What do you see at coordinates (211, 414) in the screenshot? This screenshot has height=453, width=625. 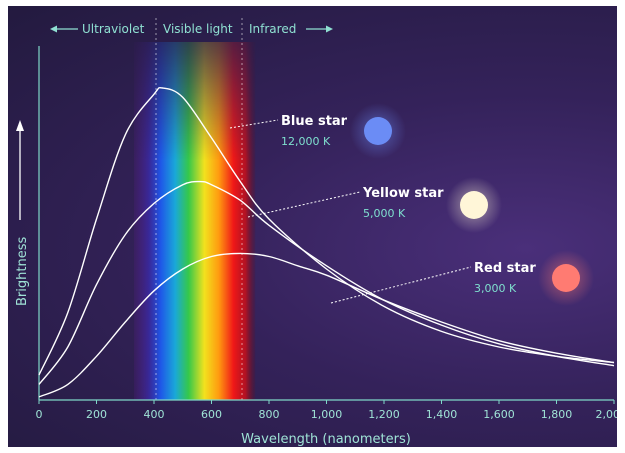 I see `x-tick-label: 600` at bounding box center [211, 414].